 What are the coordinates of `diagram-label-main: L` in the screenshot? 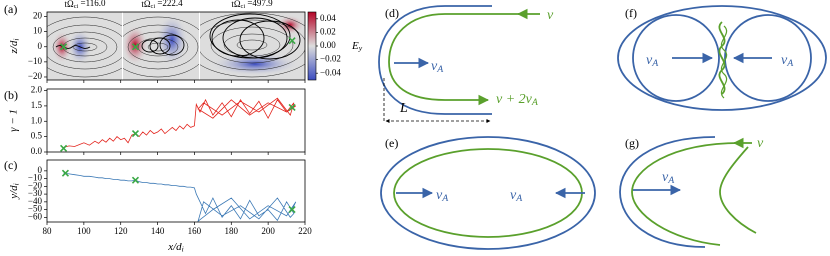 It's located at (403, 108).